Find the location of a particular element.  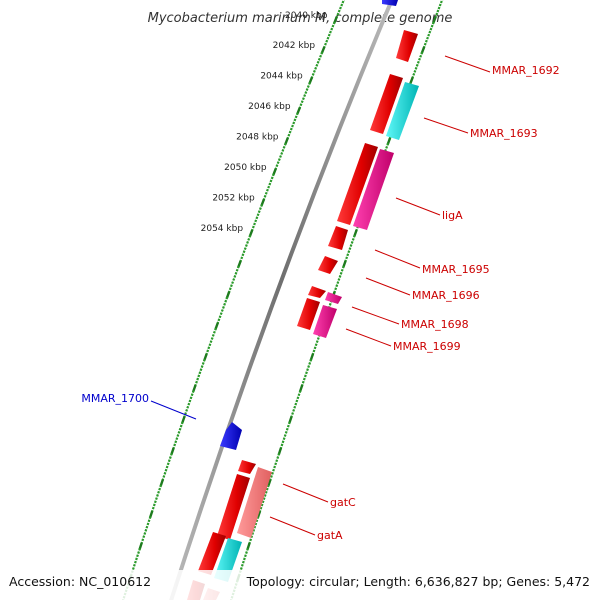

kbp-label: 2052 kbp is located at coordinates (233, 198).